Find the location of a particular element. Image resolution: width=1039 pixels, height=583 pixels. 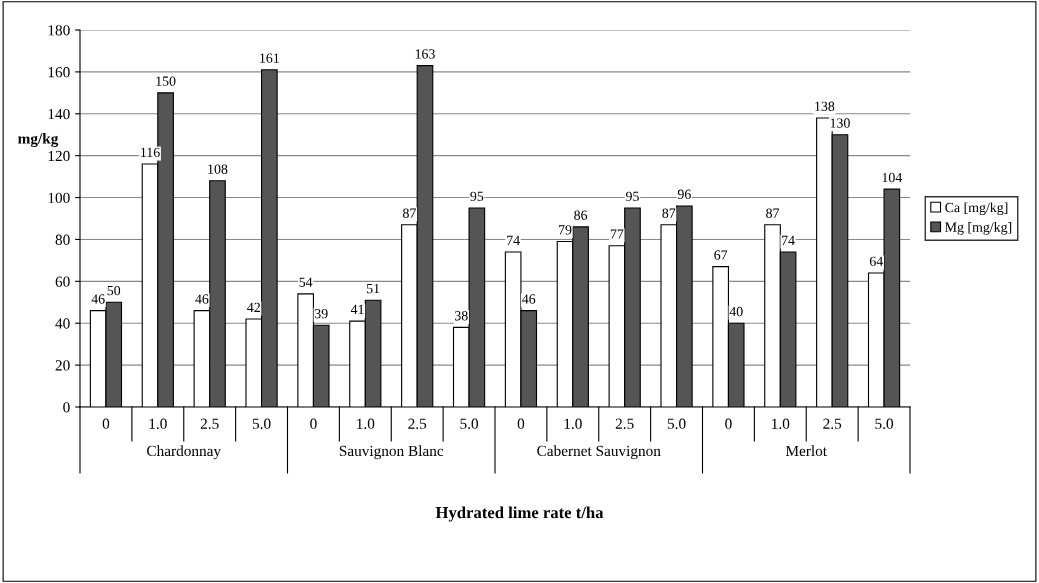

text: Merlot is located at coordinates (806, 451).